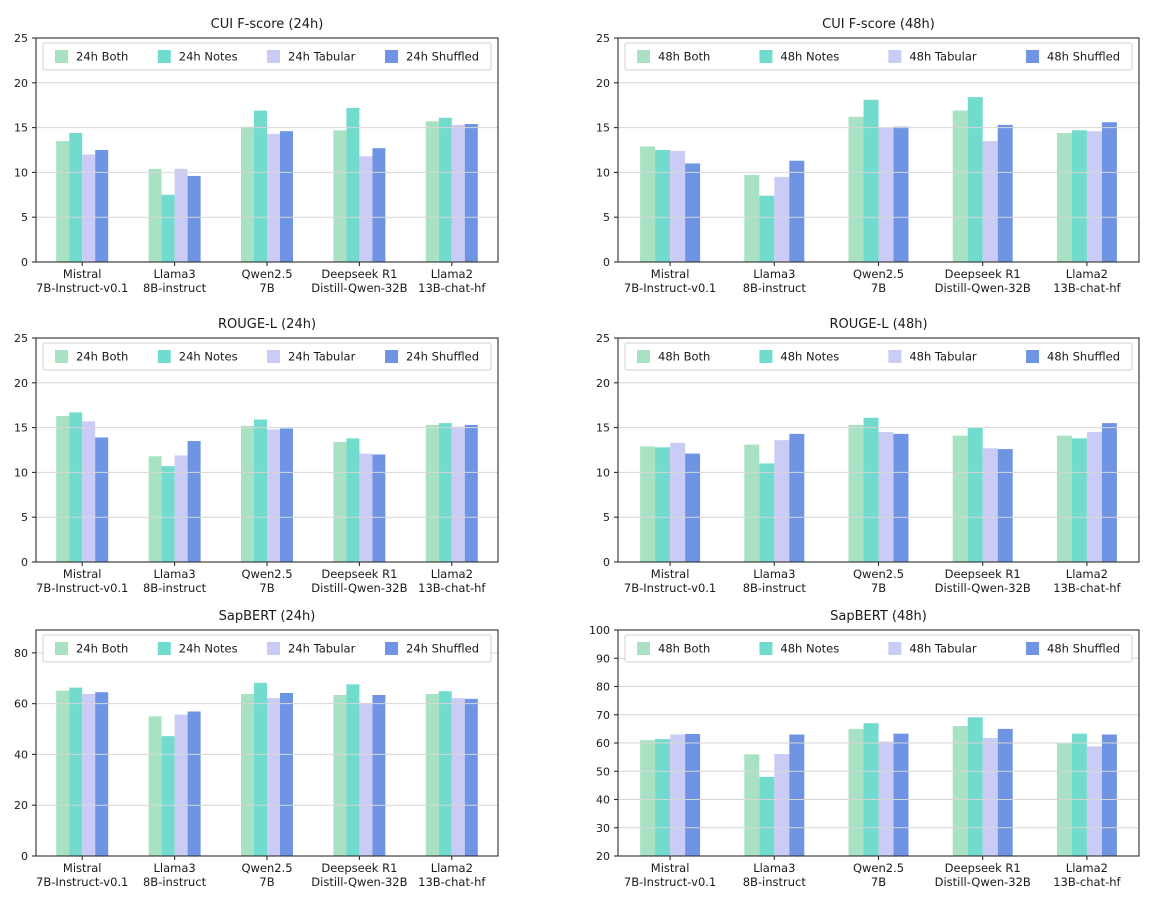 The image size is (1162, 902). Describe the element at coordinates (91, 57) in the screenshot. I see `legend-entry: 24h Both` at that location.